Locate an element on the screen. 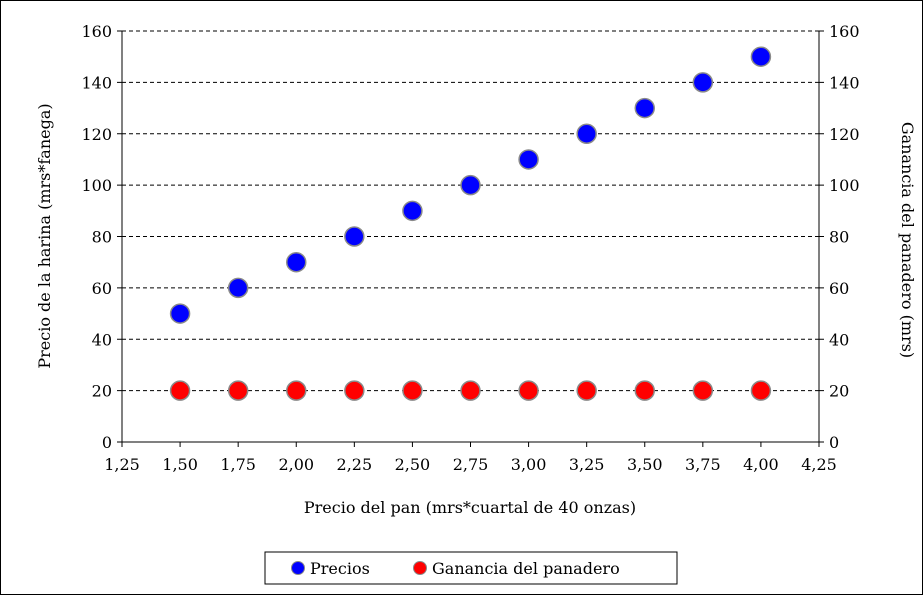 This screenshot has height=596, width=924. y-tick-label: 0 is located at coordinates (107, 442).